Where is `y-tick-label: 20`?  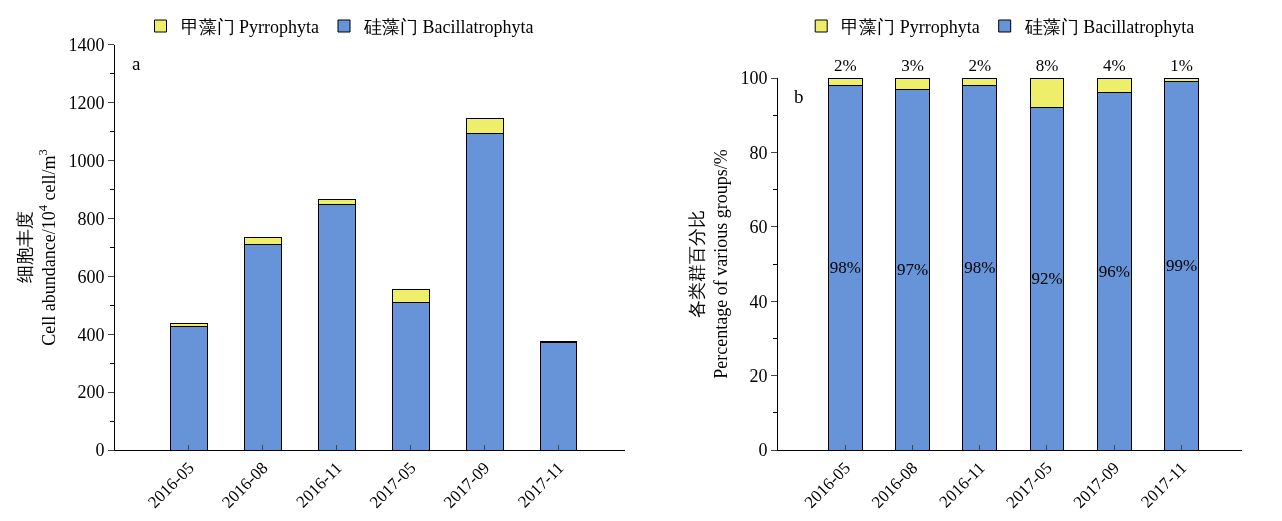
y-tick-label: 20 is located at coordinates (758, 375).